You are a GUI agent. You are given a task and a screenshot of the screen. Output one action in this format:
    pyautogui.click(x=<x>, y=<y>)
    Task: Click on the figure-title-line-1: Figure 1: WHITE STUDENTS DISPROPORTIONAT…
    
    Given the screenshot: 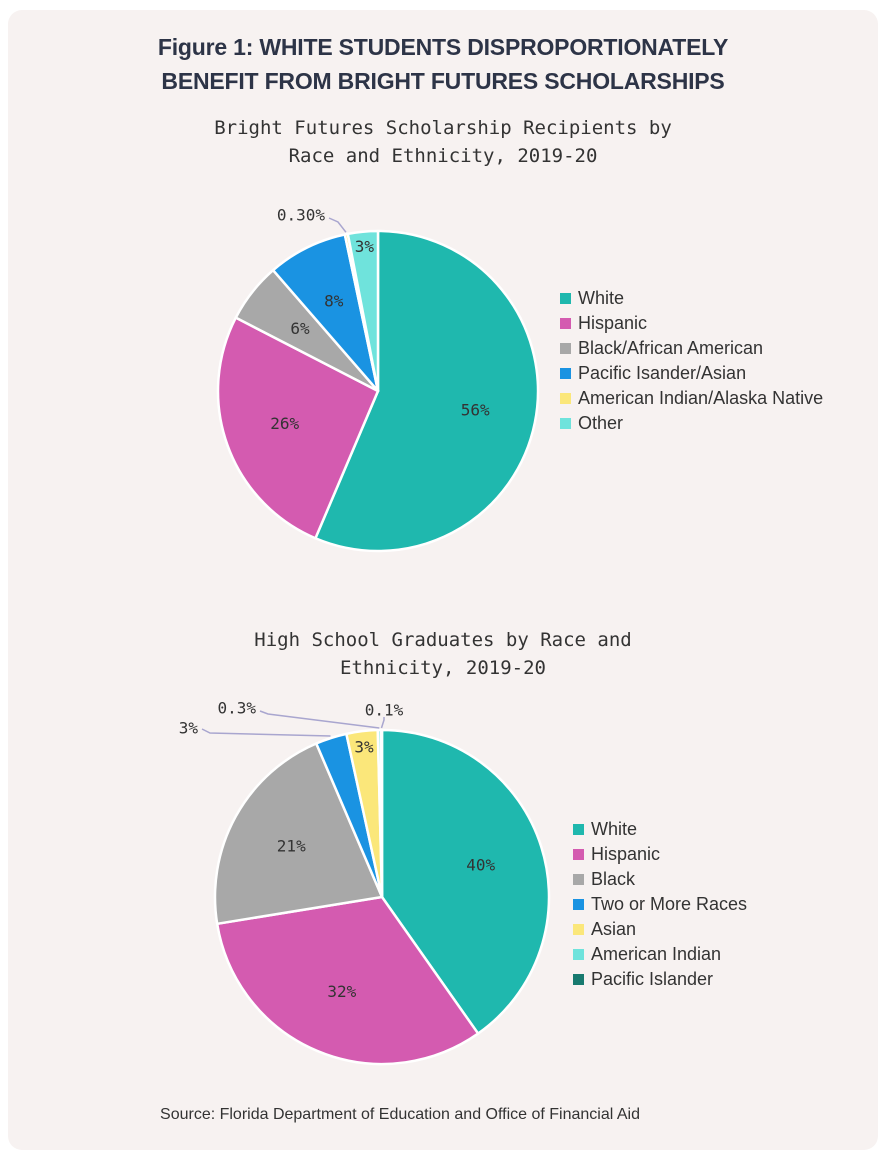 What is the action you would take?
    pyautogui.click(x=443, y=47)
    